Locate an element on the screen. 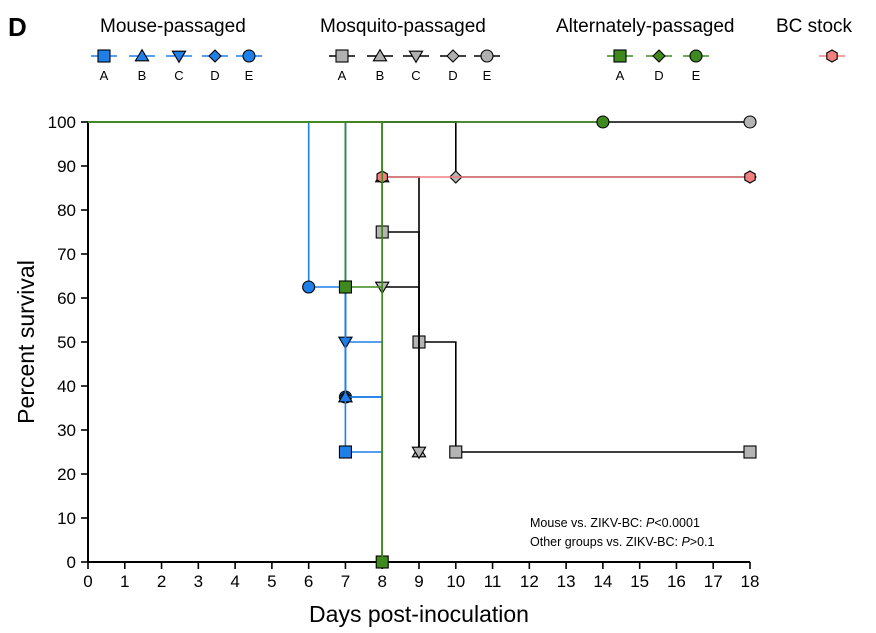 This screenshot has height=633, width=876. y-tick-label: 20 is located at coordinates (66, 474).